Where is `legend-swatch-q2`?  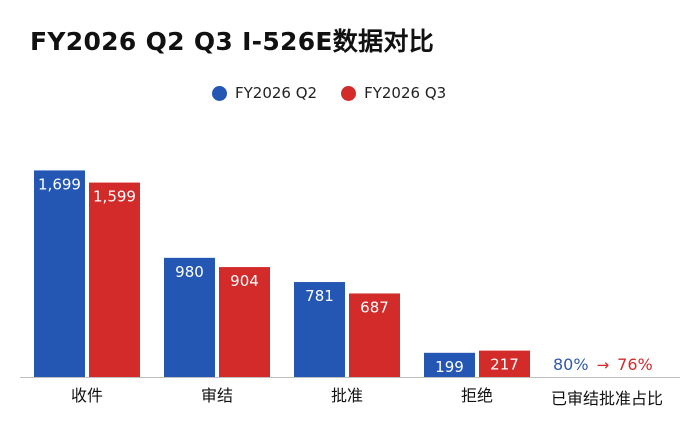
legend-swatch-q2 is located at coordinates (219, 93).